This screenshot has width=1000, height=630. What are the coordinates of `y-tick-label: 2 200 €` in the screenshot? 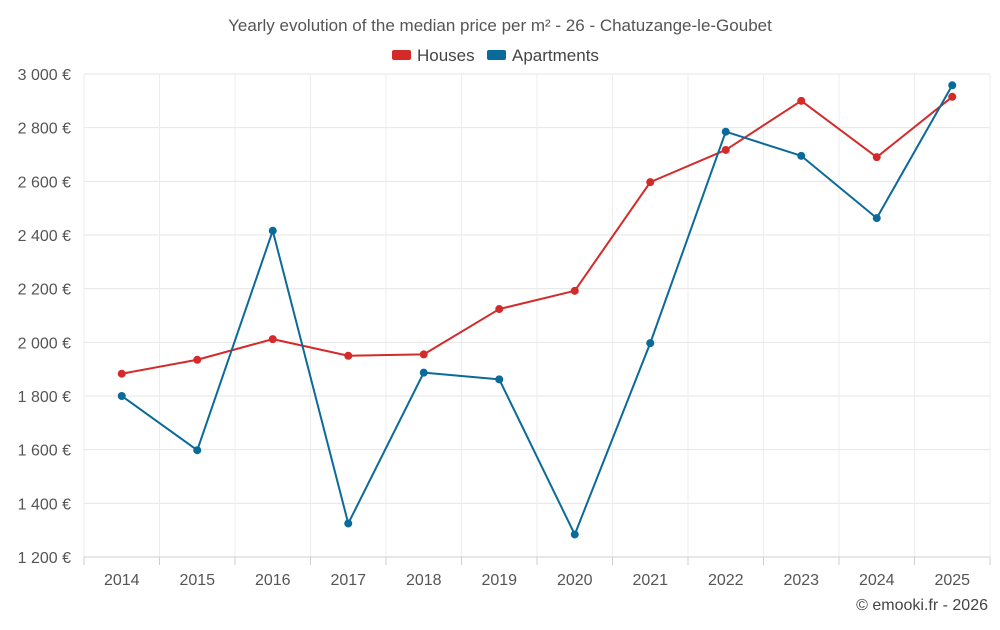 It's located at (44, 290).